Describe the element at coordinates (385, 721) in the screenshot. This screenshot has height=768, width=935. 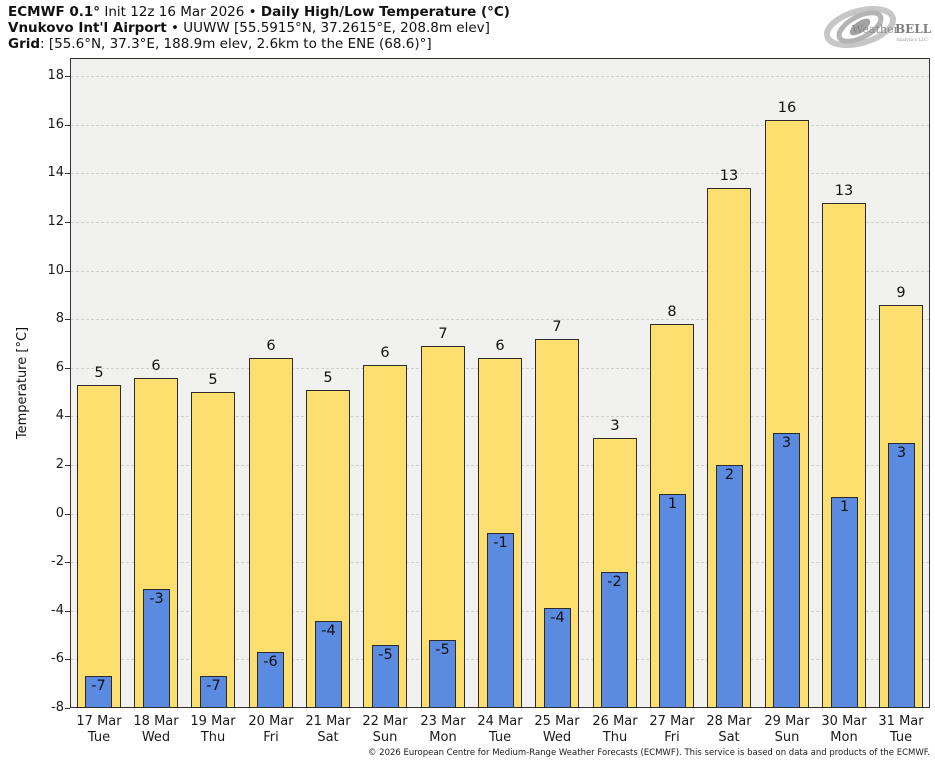
I see `x-tick-date: 22 Mar` at that location.